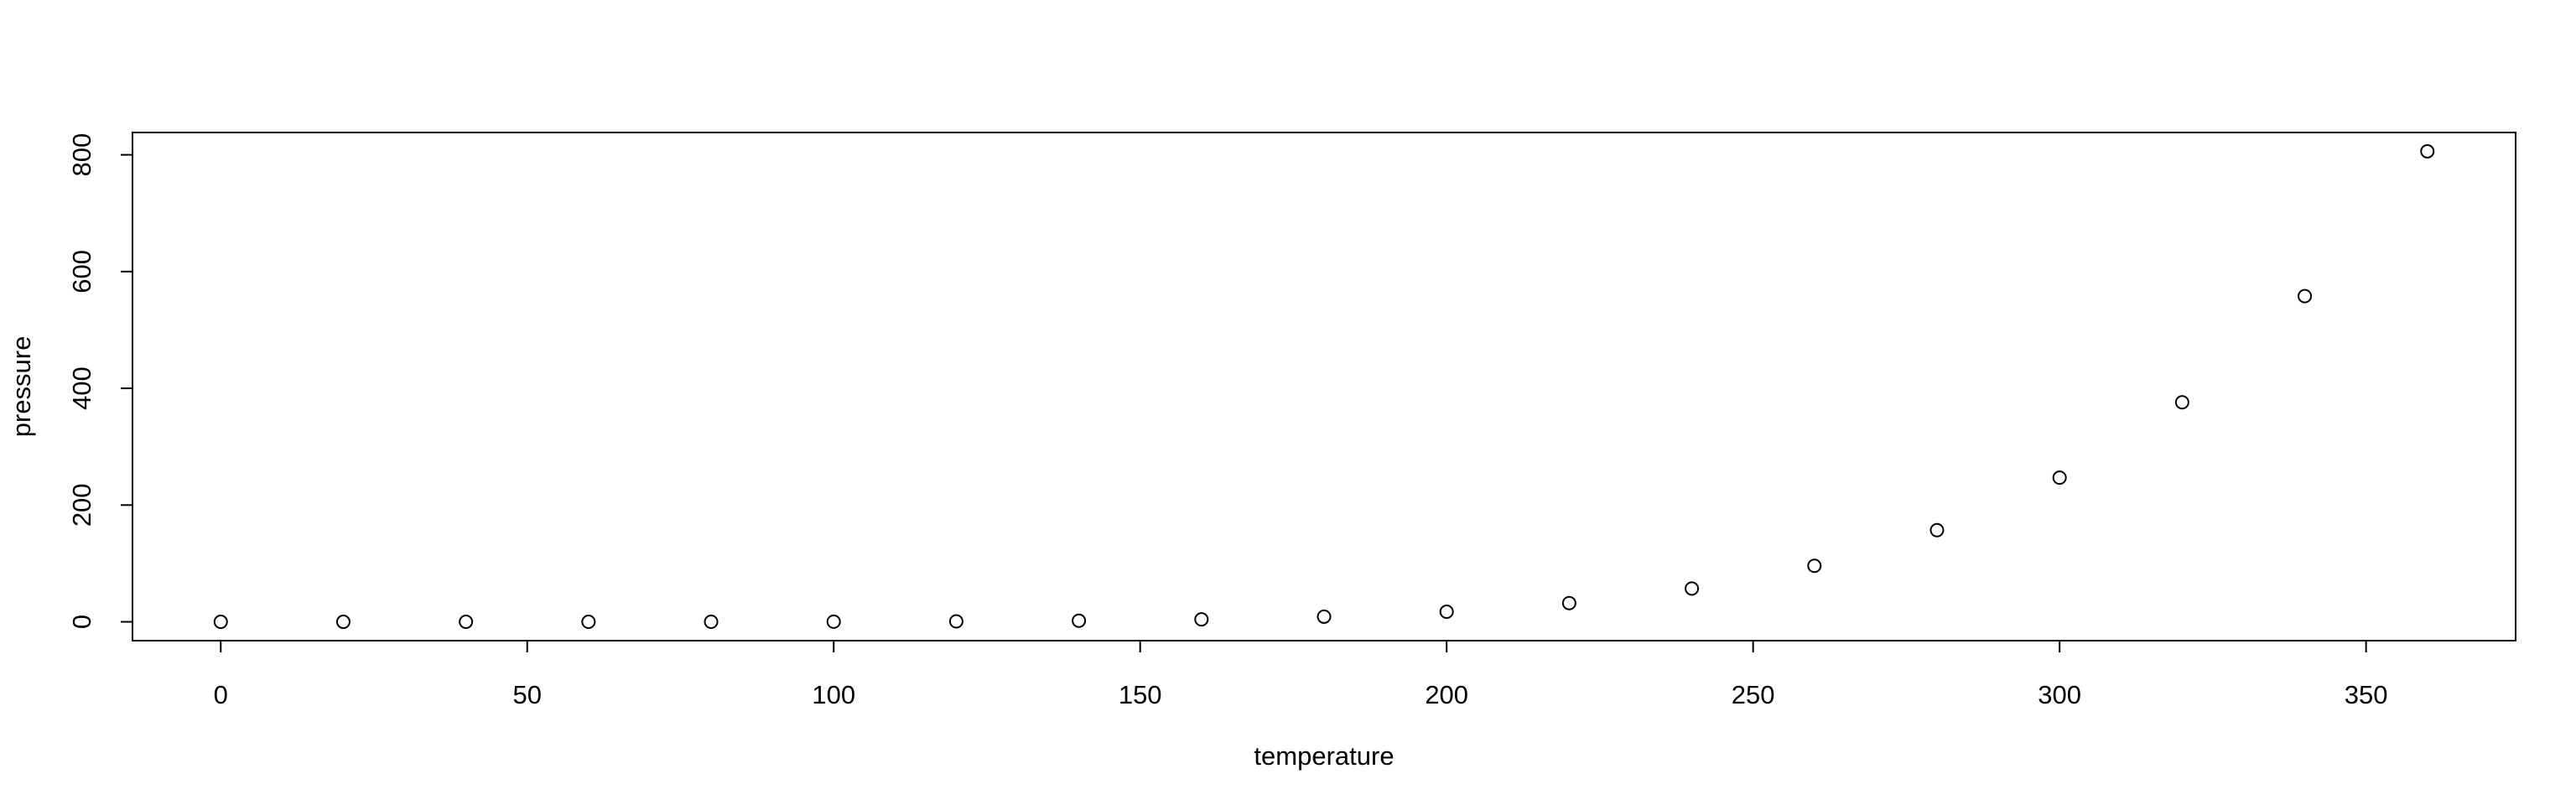 The width and height of the screenshot is (2576, 805). What do you see at coordinates (1754, 694) in the screenshot?
I see `x-tick-label: 250` at bounding box center [1754, 694].